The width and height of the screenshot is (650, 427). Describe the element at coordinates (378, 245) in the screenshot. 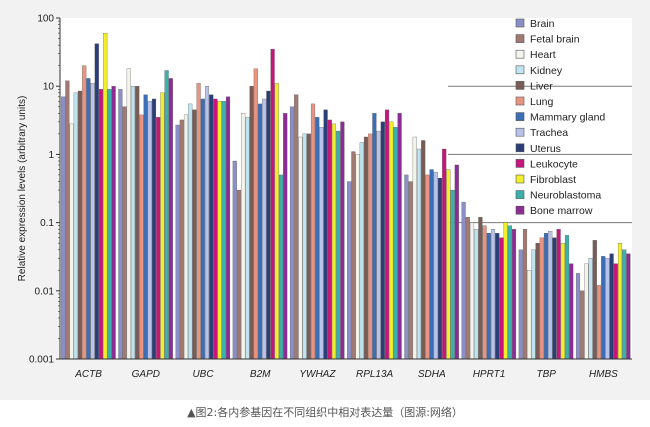

I see `bar-rpl13a-trachea` at that location.